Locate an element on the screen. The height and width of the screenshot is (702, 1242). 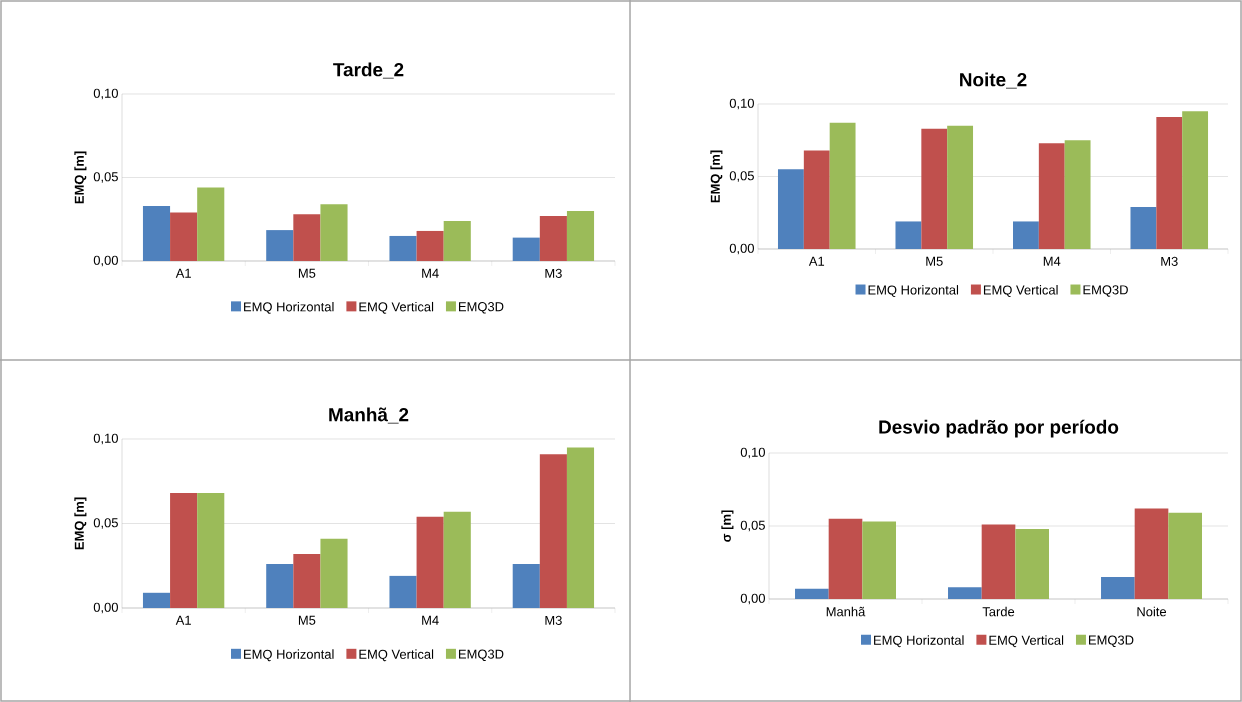
chart-title: Desvio padrão por período is located at coordinates (999, 428).